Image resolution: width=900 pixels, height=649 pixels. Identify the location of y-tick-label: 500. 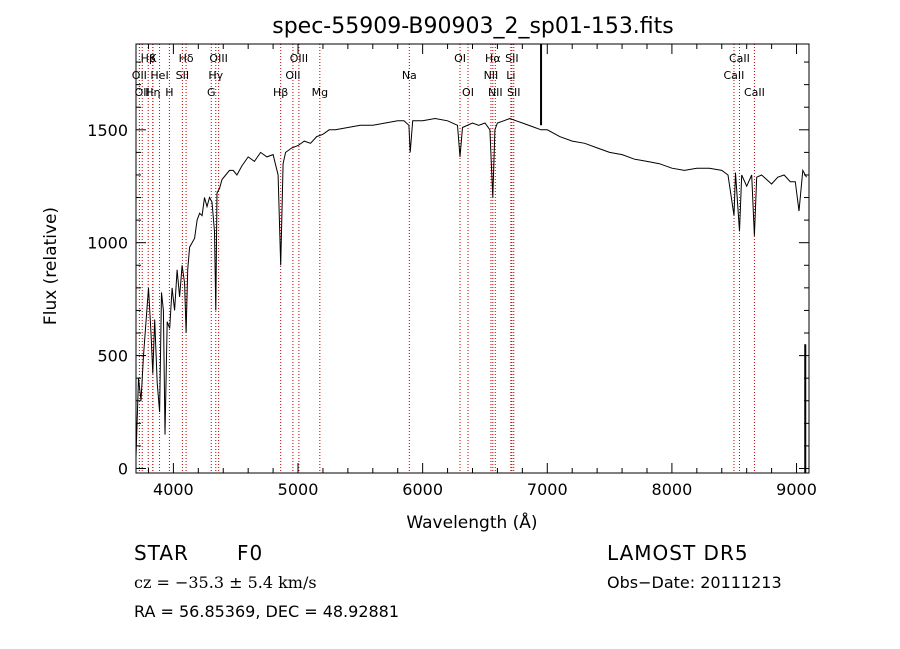
(112, 356).